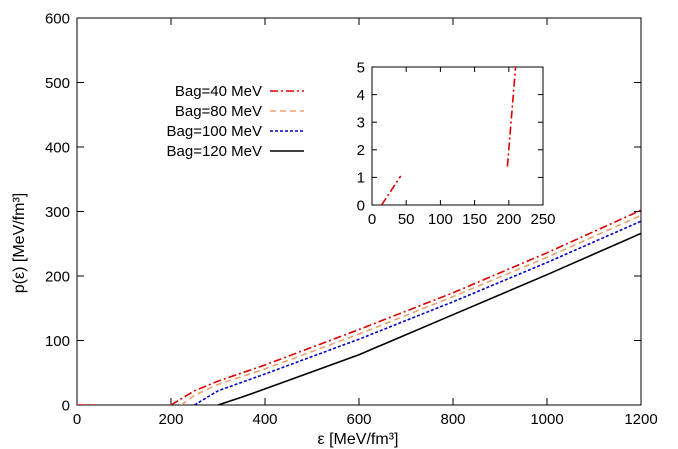 This screenshot has width=678, height=449. What do you see at coordinates (57, 18) in the screenshot?
I see `main-y-tick-label: 600` at bounding box center [57, 18].